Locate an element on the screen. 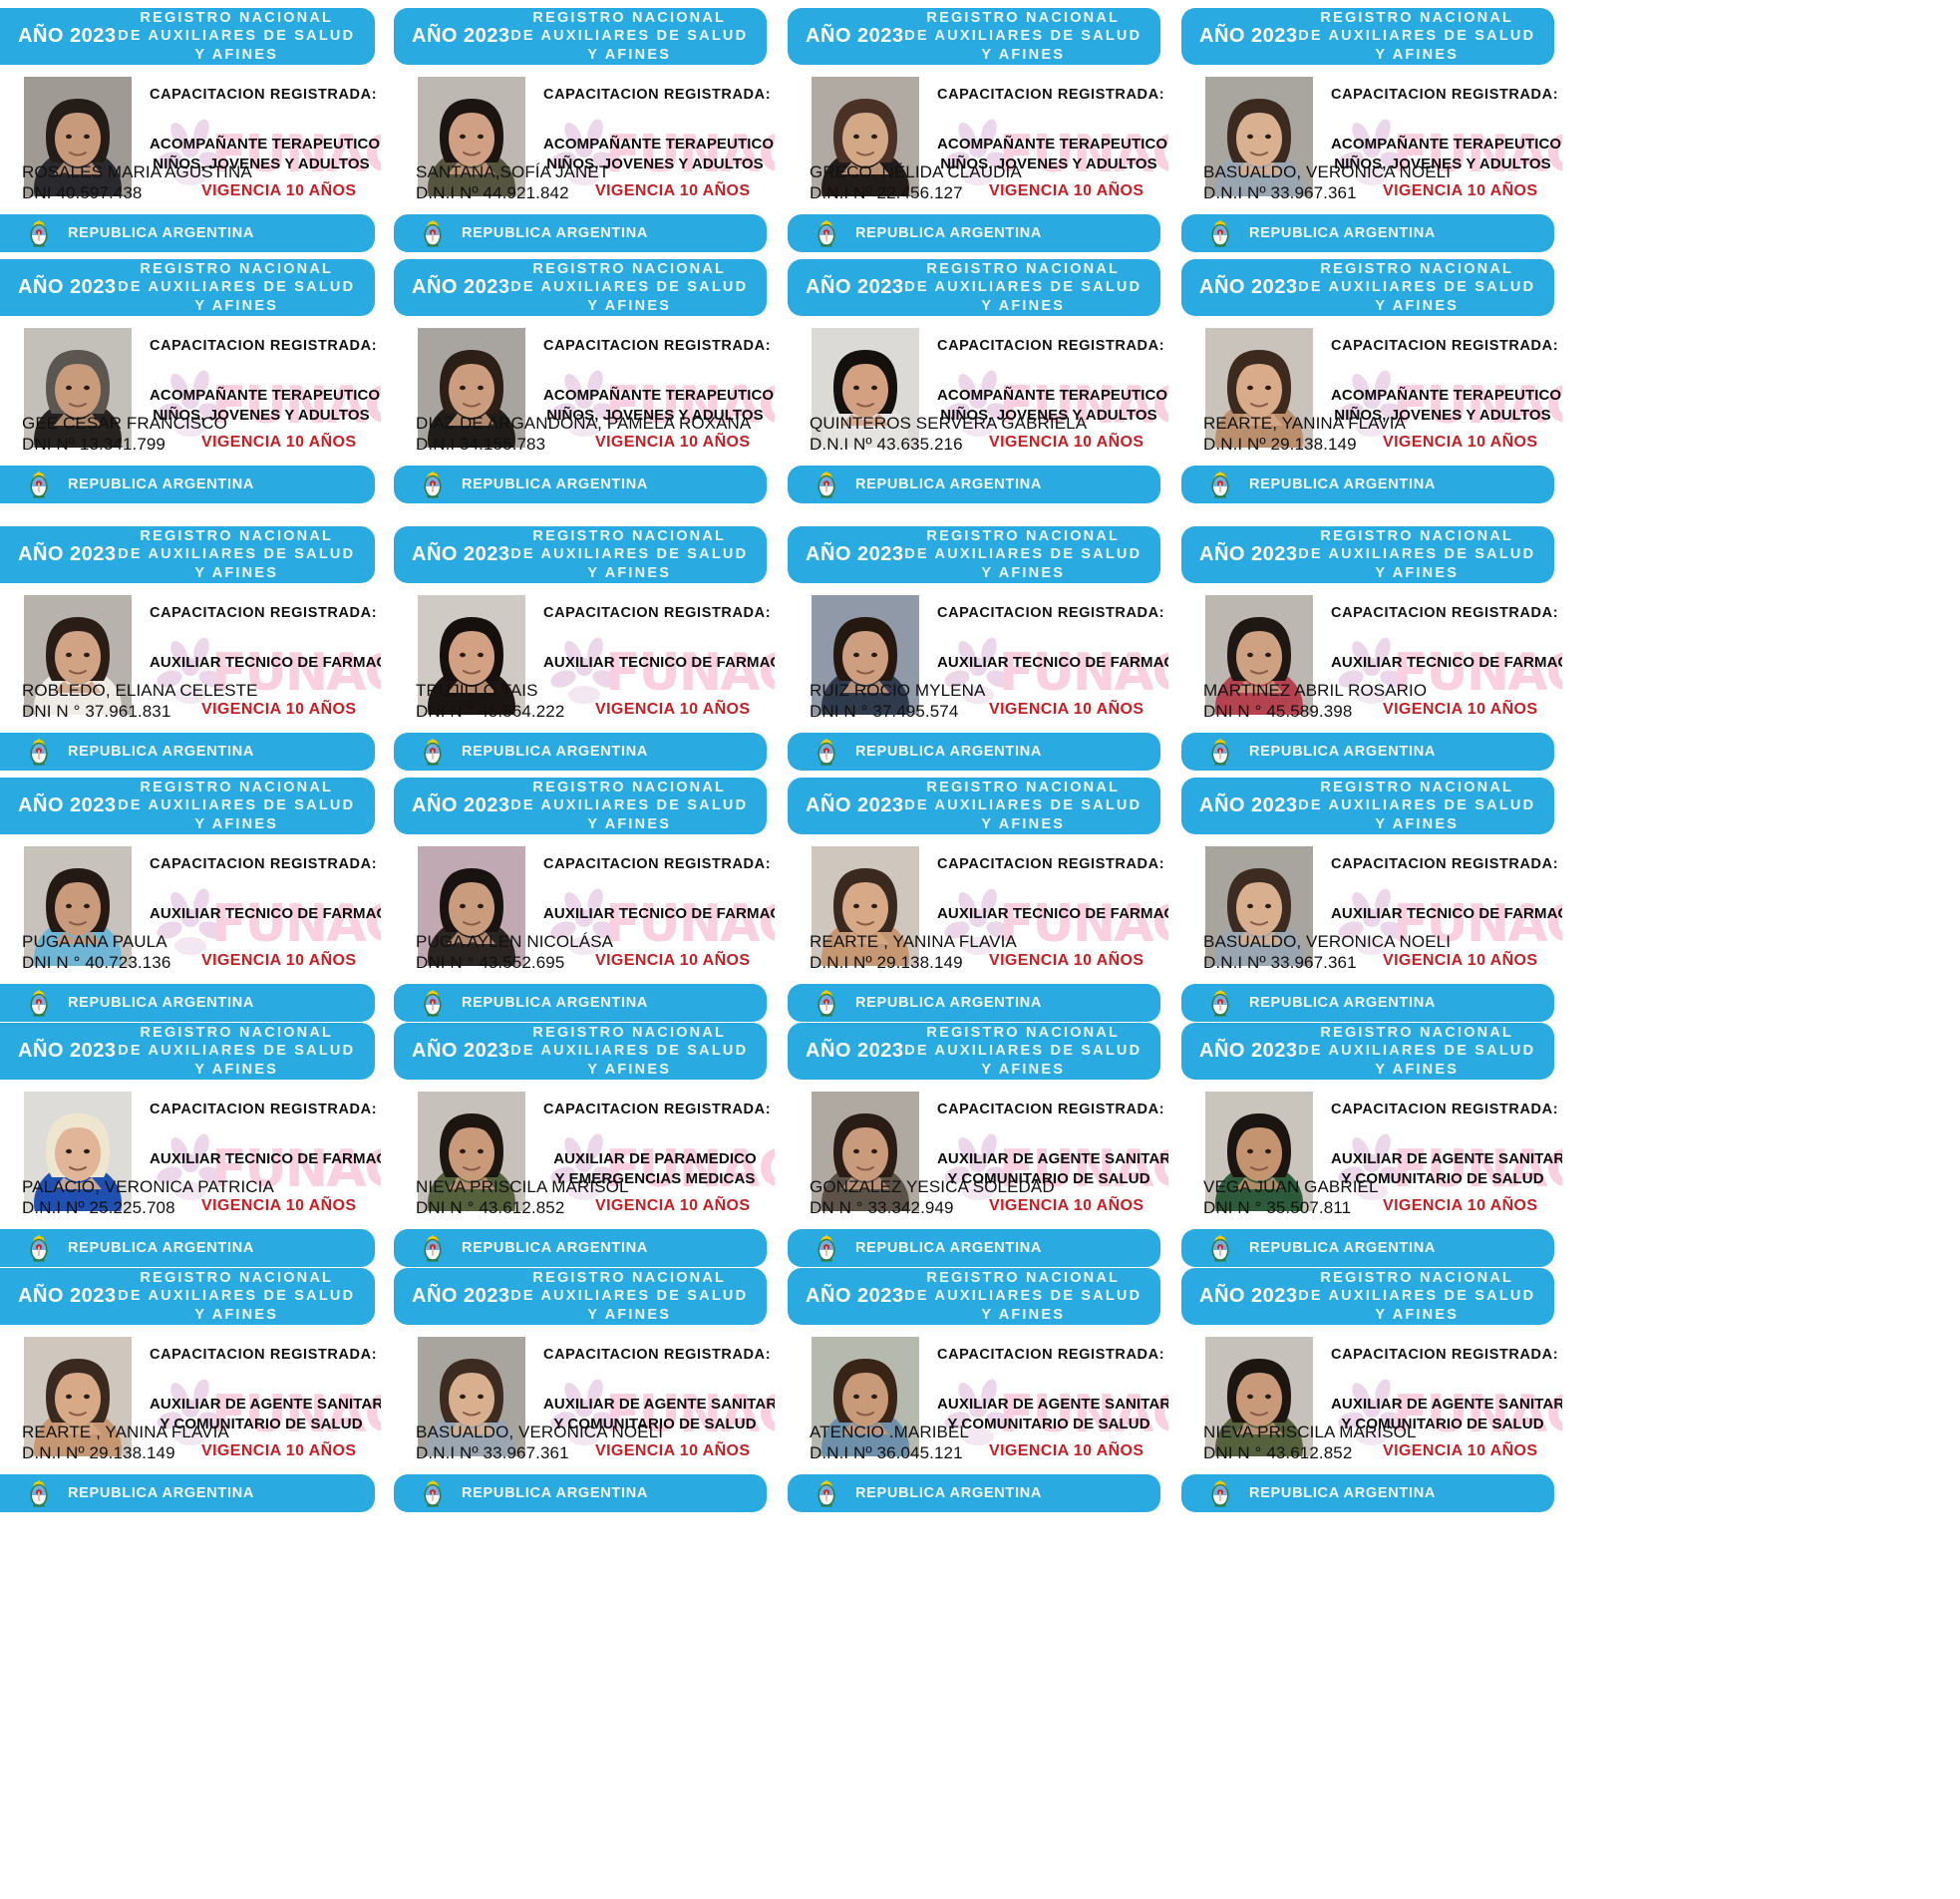  holder-dni: DNI N ° 35.507.811 is located at coordinates (1277, 1208).